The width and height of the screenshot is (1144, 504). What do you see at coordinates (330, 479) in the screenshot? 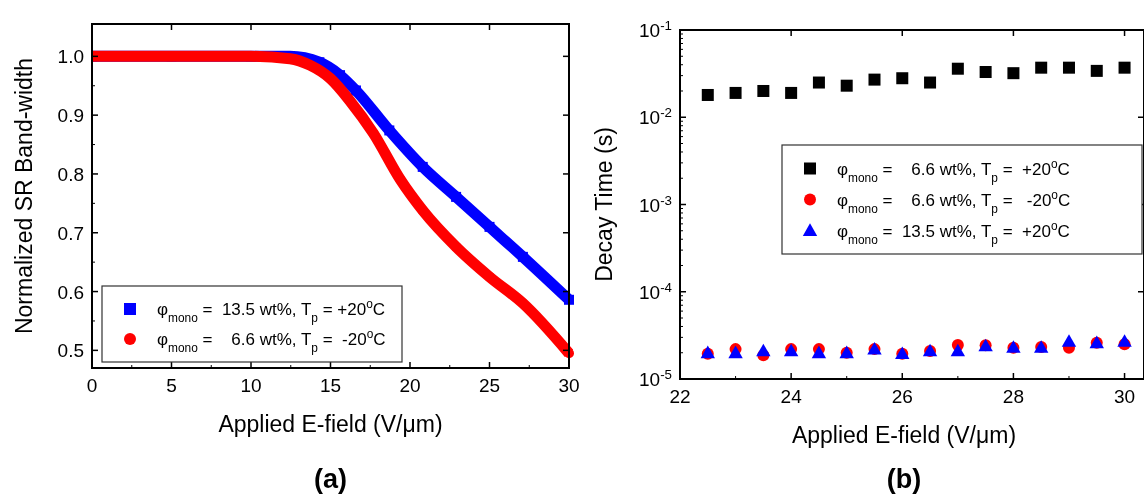
I see `text: (a)` at bounding box center [330, 479].